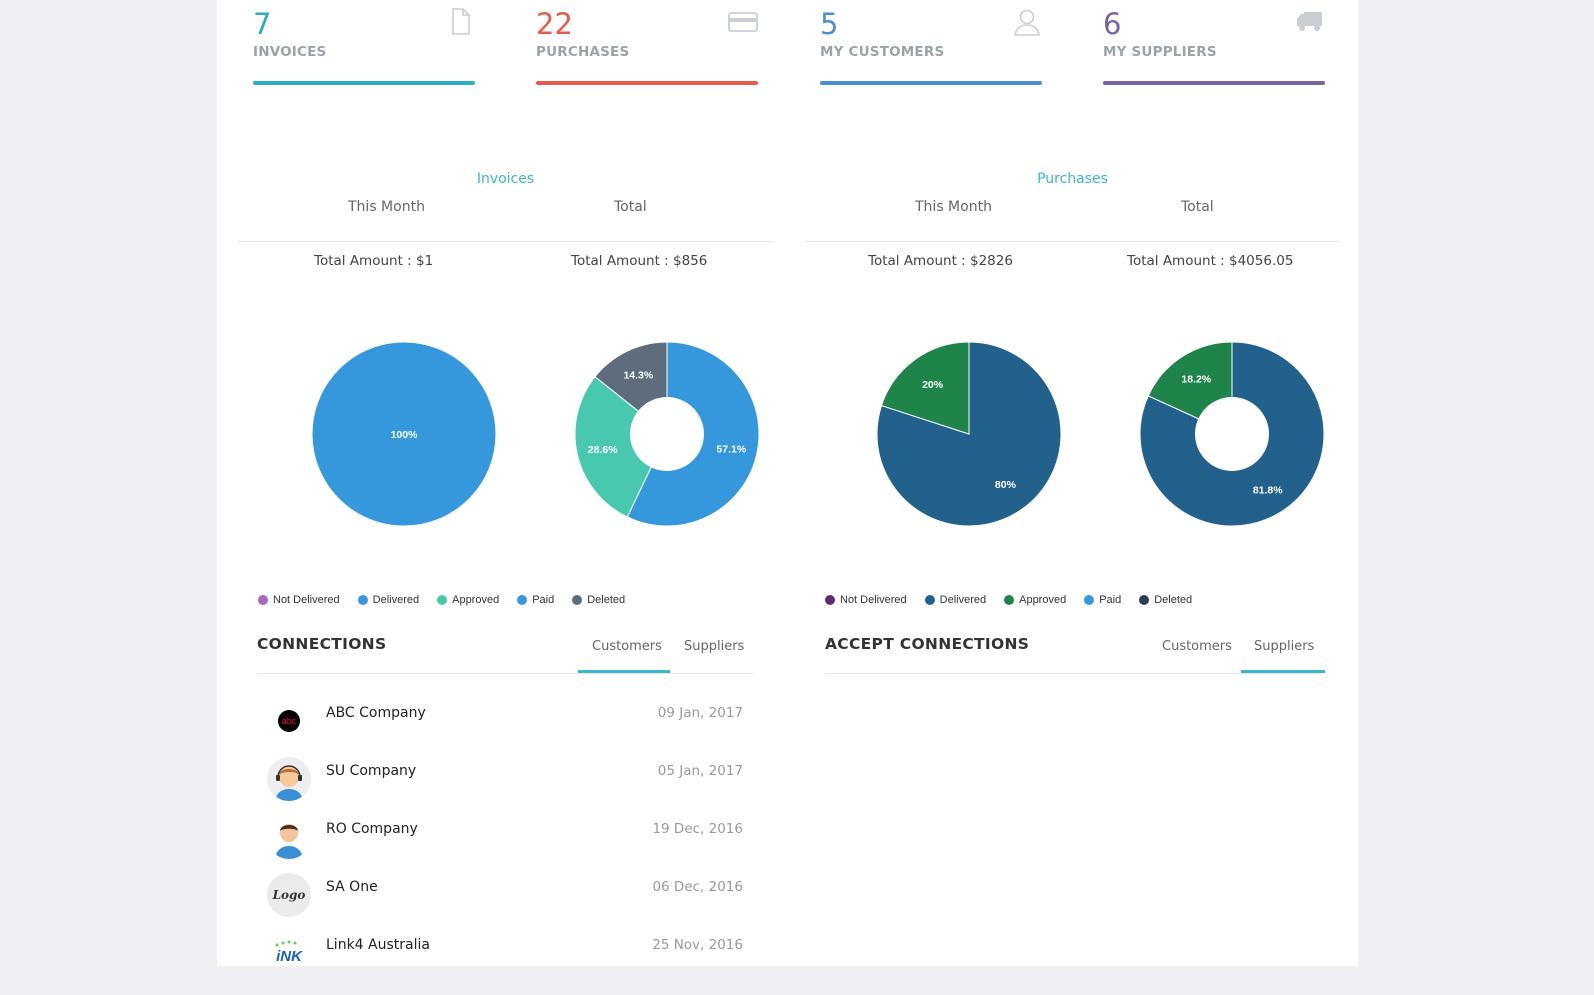  I want to click on logo-placeholder-icon: Logo, so click(289, 895).